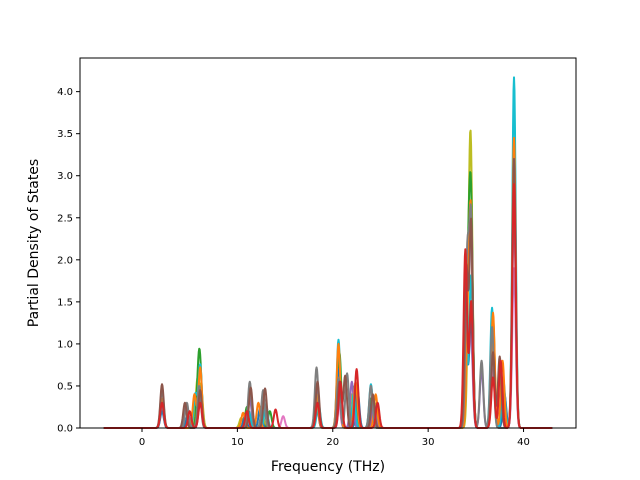 This screenshot has width=640, height=480. Describe the element at coordinates (523, 442) in the screenshot. I see `x-tick-label: 40` at that location.